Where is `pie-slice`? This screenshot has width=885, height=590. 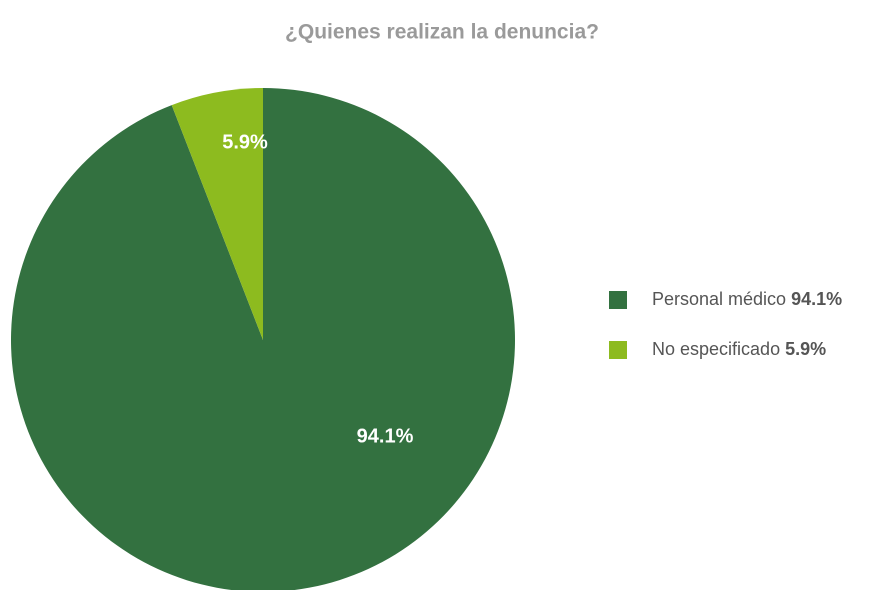 pie-slice is located at coordinates (217, 214).